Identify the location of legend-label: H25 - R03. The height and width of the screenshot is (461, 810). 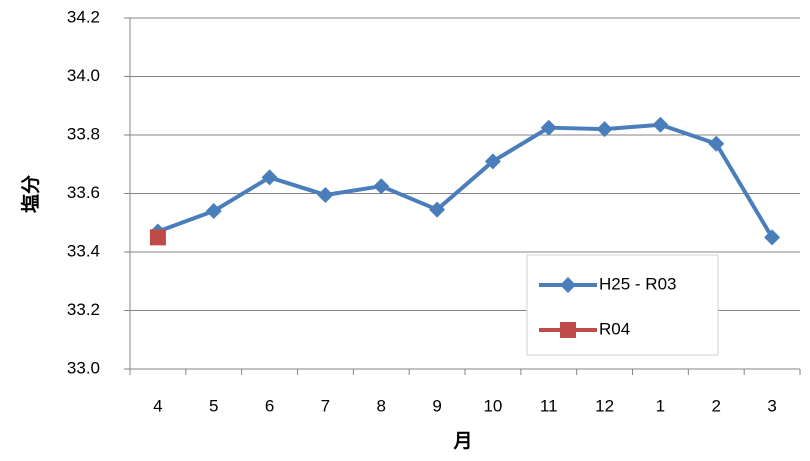
(637, 283).